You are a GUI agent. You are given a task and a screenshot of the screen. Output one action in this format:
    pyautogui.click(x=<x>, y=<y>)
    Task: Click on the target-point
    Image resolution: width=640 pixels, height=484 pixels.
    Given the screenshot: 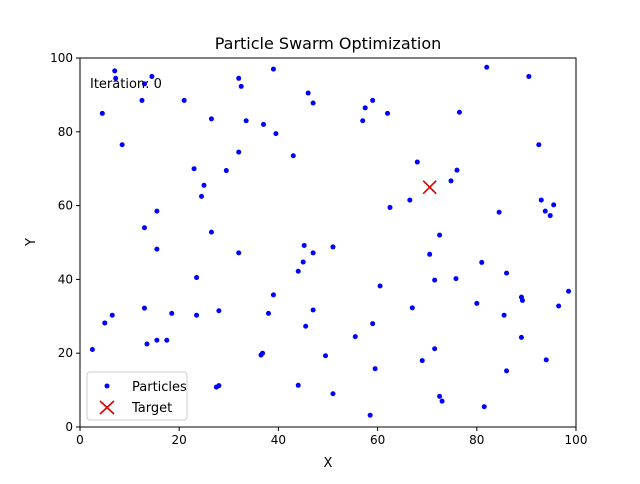 What is the action you would take?
    pyautogui.click(x=429, y=187)
    